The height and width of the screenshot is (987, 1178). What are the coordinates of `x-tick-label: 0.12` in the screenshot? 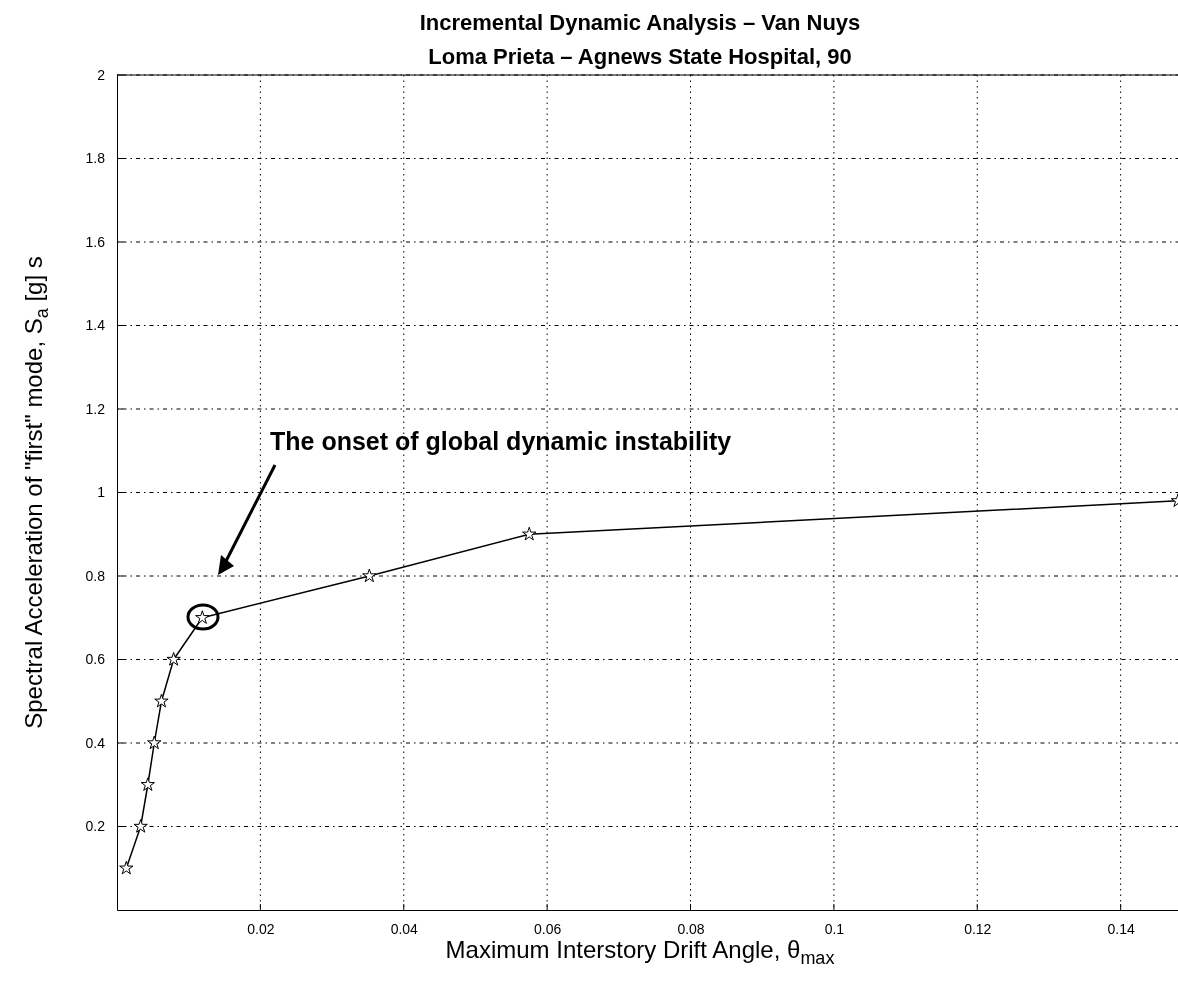 It's located at (978, 928).